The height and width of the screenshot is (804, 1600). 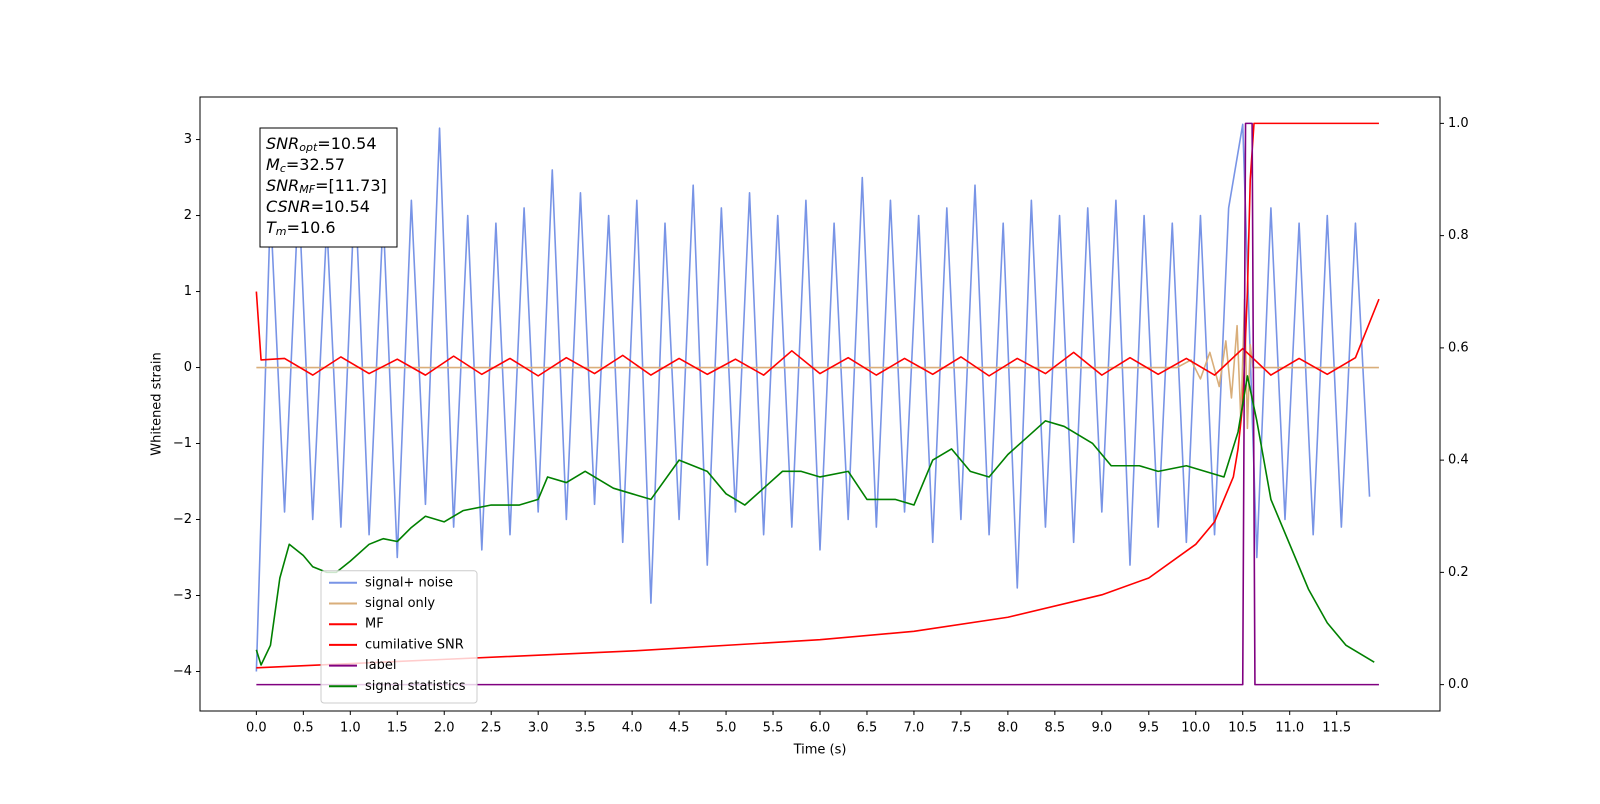 What do you see at coordinates (1458, 347) in the screenshot?
I see `y2-tick-label: 0.6` at bounding box center [1458, 347].